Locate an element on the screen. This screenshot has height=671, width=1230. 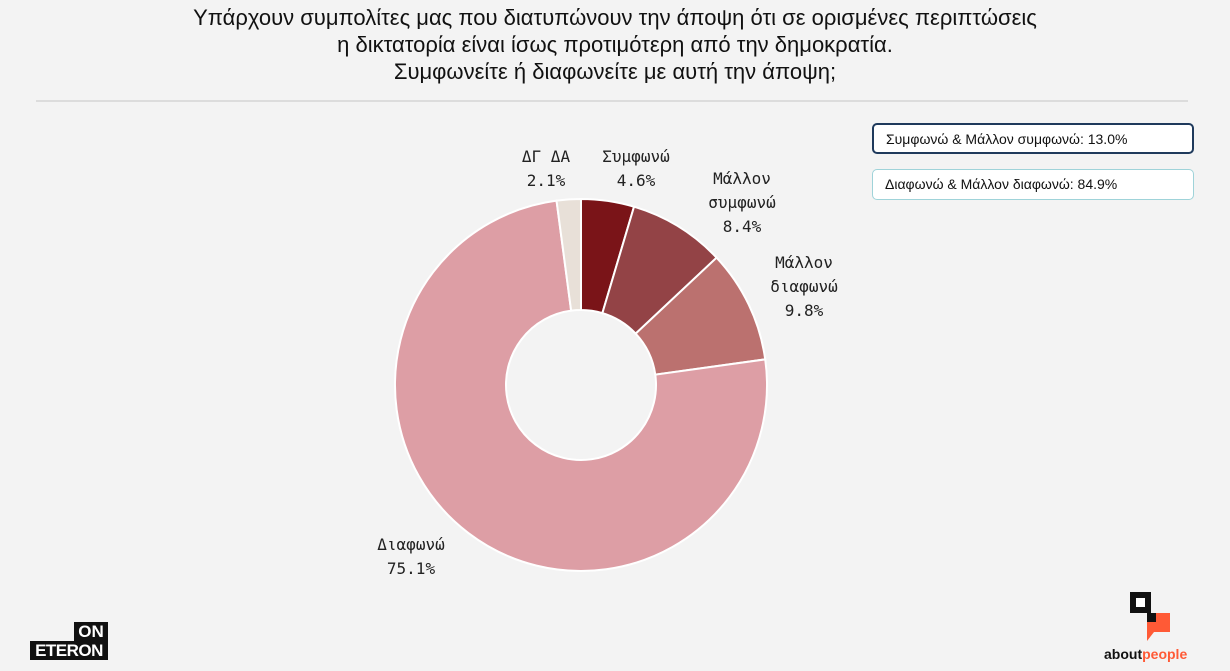
slice-category-2-1: διαφωνώ is located at coordinates (804, 286).